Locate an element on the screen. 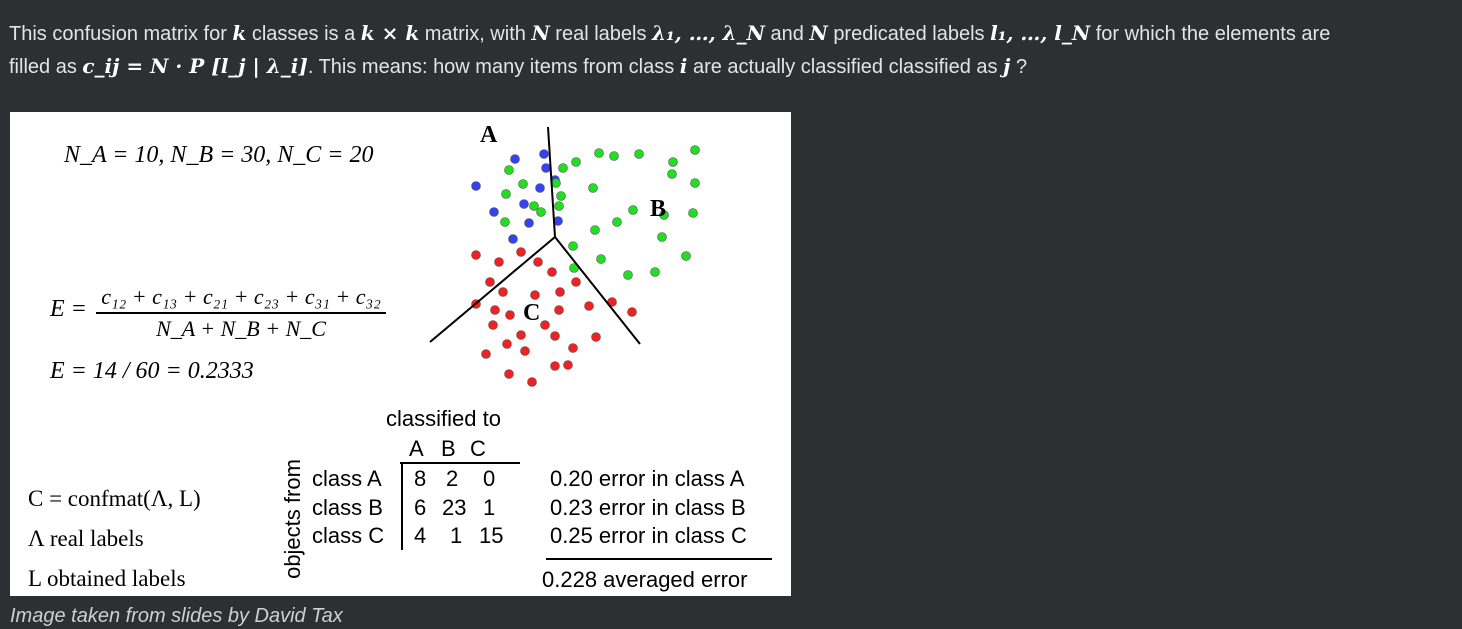  legend-real-labels: Λ real labels is located at coordinates (86, 538).